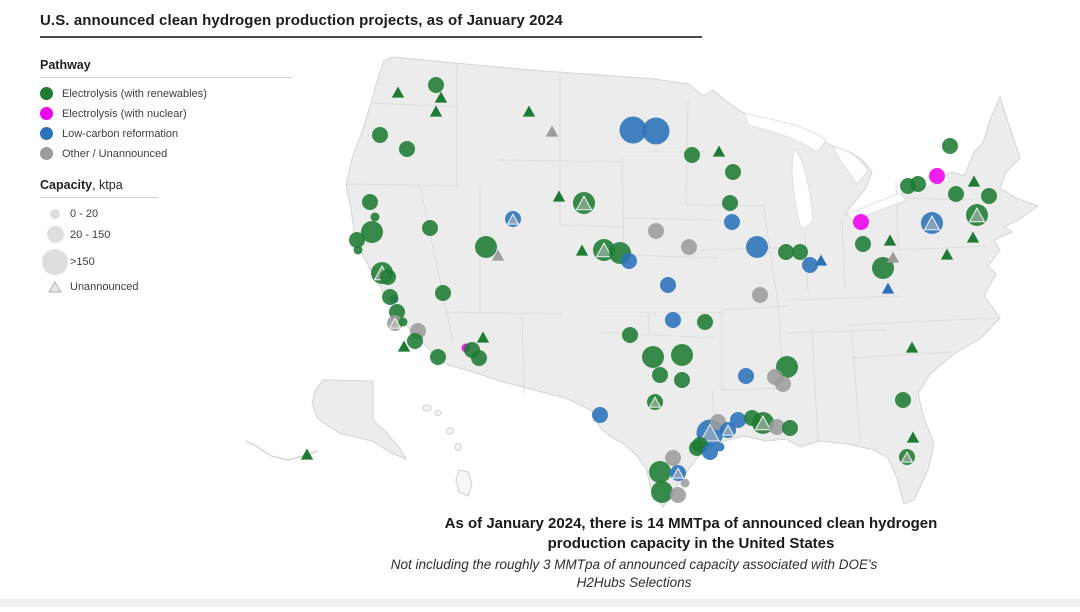 The height and width of the screenshot is (612, 1080). Describe the element at coordinates (540, 603) in the screenshot. I see `bottom-scrollbar` at that location.